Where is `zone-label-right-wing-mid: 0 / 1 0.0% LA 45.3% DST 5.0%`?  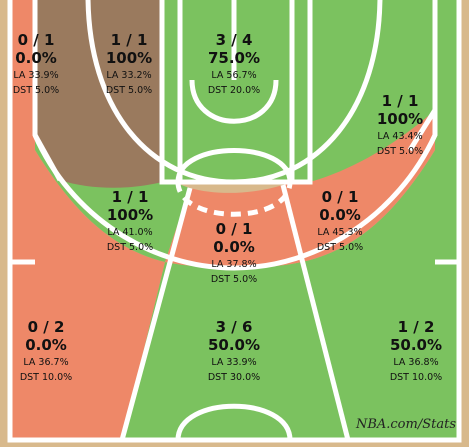 zone-label-right-wing-mid: 0 / 1 0.0% LA 45.3% DST 5.0% is located at coordinates (340, 220).